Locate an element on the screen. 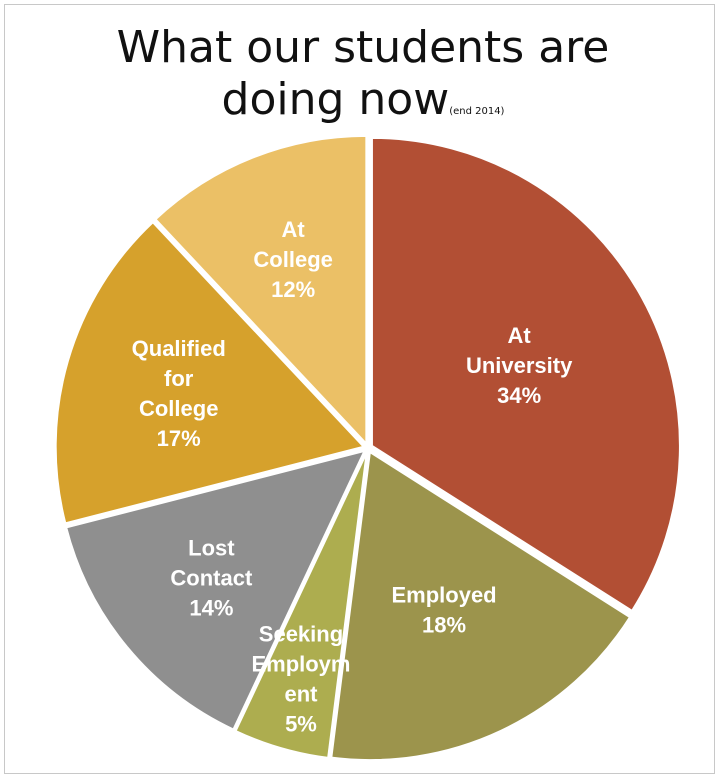  slice-label-line: University is located at coordinates (519, 365).